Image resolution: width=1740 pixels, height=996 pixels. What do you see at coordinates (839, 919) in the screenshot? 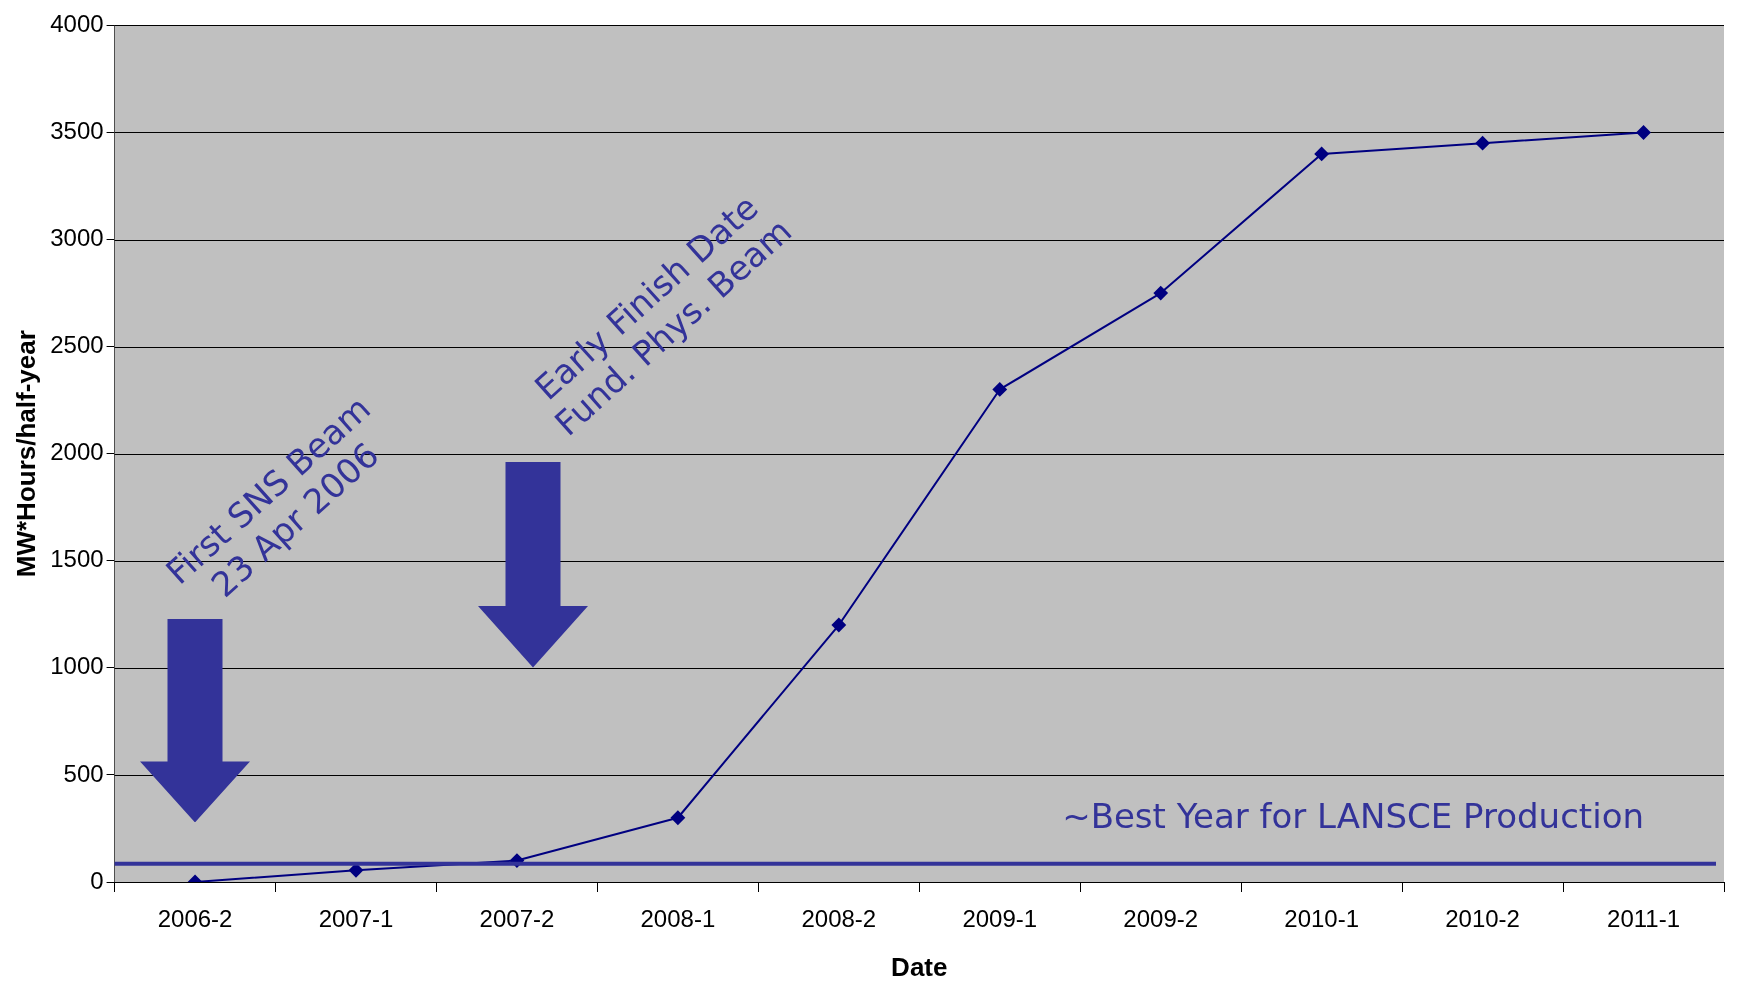
I see `x-tick-label: 2008-2` at bounding box center [839, 919].